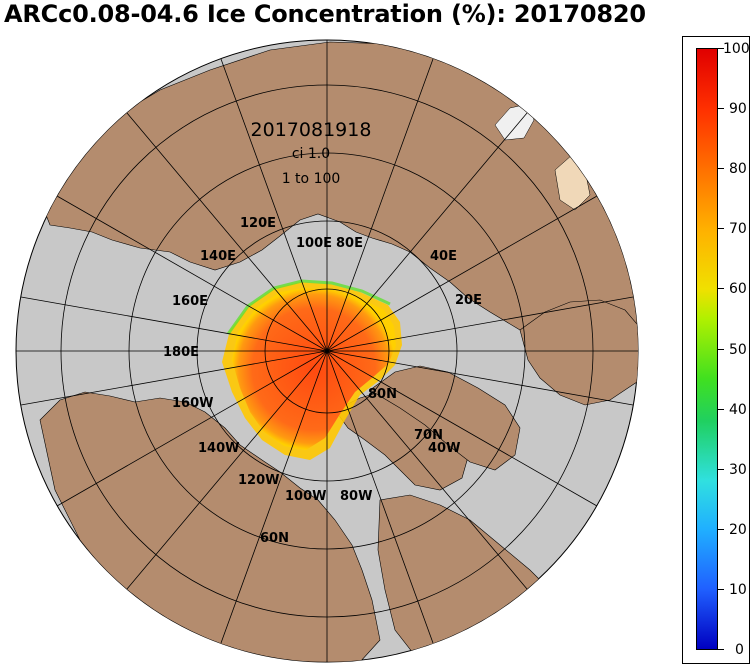 The image size is (754, 667). What do you see at coordinates (468, 300) in the screenshot?
I see `lon-label: 20E` at bounding box center [468, 300].